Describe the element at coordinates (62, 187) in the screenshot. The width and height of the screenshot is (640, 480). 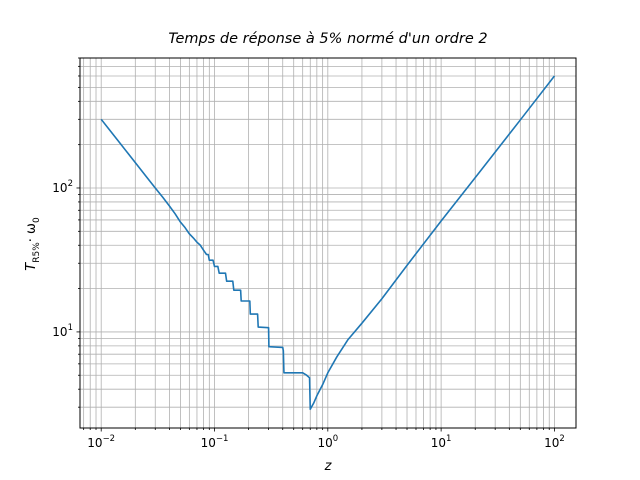
I see `y-tick-label: 10²` at that location.